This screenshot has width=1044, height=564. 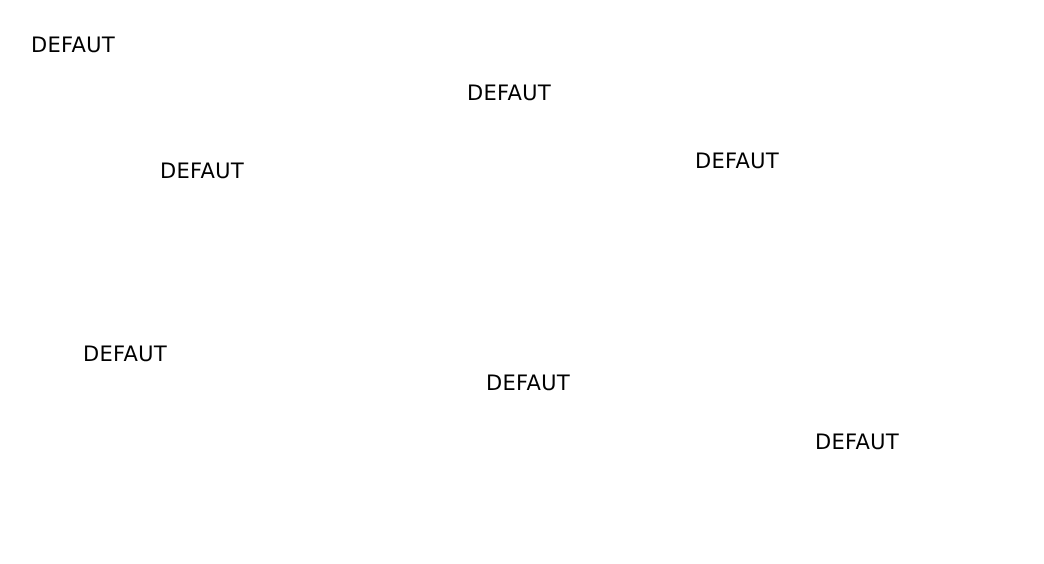 I want to click on defaut-label-7: DEFAUT, so click(x=857, y=442).